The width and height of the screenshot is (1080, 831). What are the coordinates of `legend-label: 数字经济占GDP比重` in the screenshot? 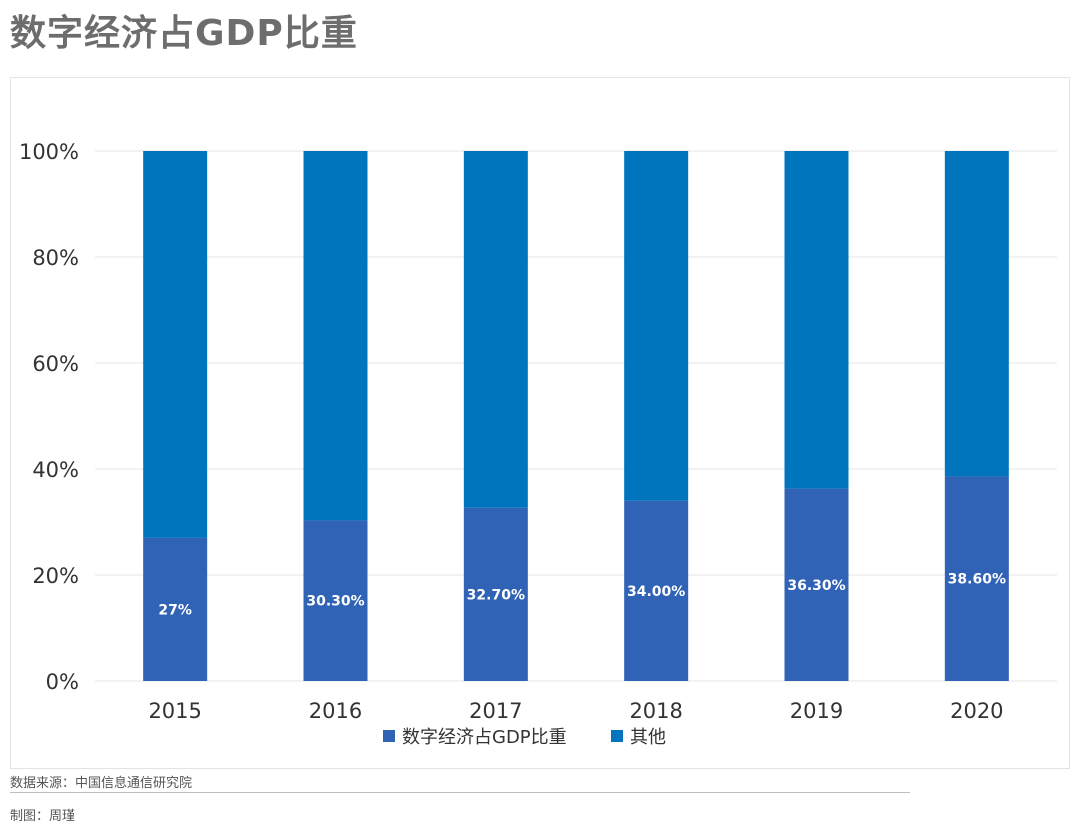 It's located at (484, 737).